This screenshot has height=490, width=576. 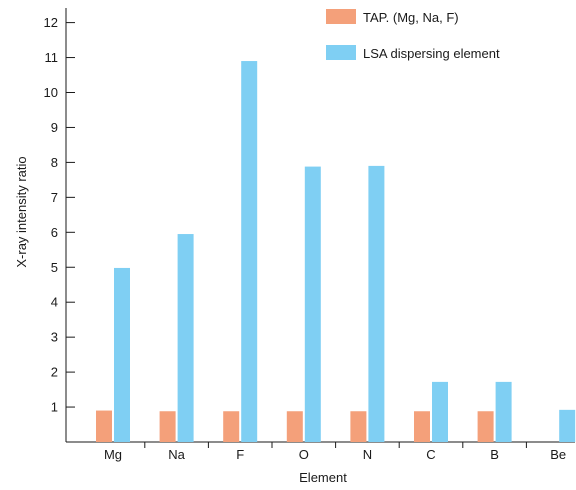 I want to click on x-tick-label: O, so click(x=304, y=454).